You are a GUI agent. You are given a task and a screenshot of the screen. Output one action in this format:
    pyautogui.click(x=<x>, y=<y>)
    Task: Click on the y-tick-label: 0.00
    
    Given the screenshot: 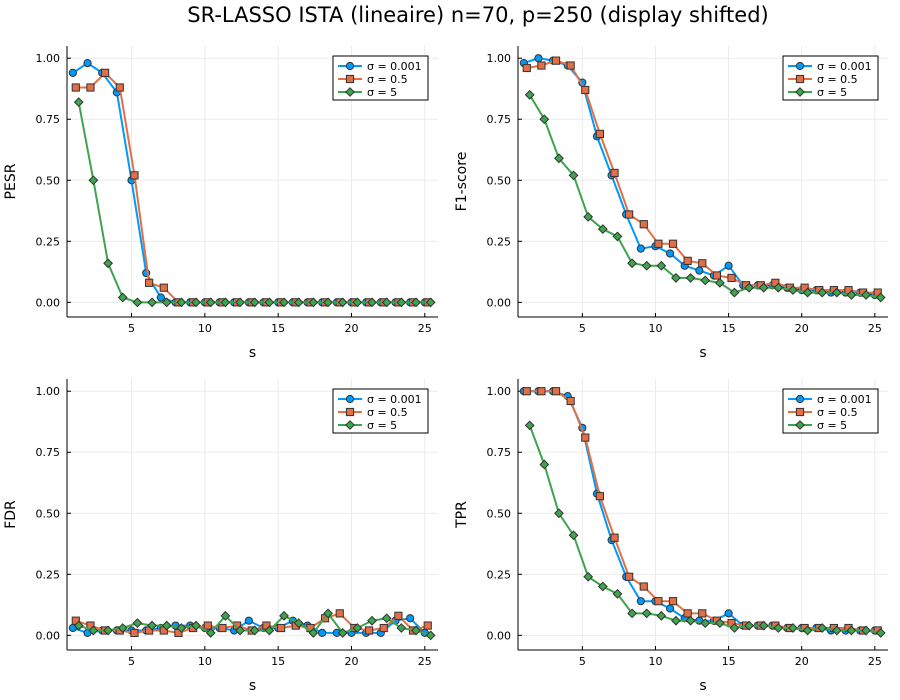 What is the action you would take?
    pyautogui.click(x=48, y=635)
    